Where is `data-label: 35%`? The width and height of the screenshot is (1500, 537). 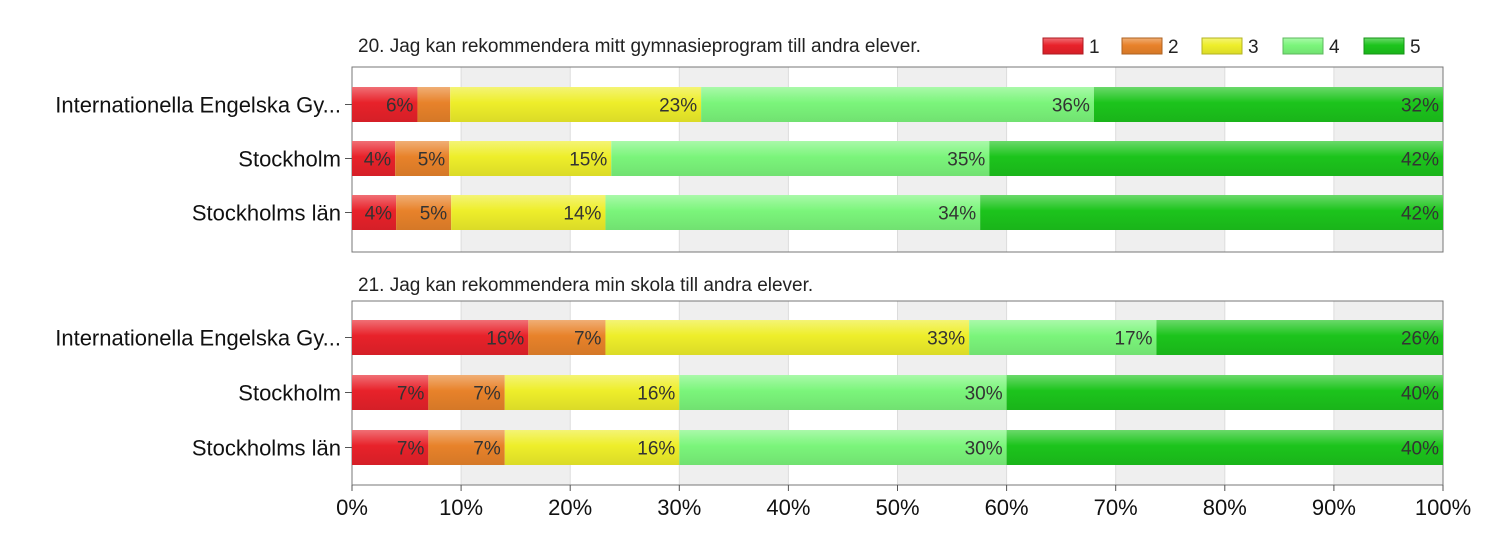 data-label: 35% is located at coordinates (966, 160).